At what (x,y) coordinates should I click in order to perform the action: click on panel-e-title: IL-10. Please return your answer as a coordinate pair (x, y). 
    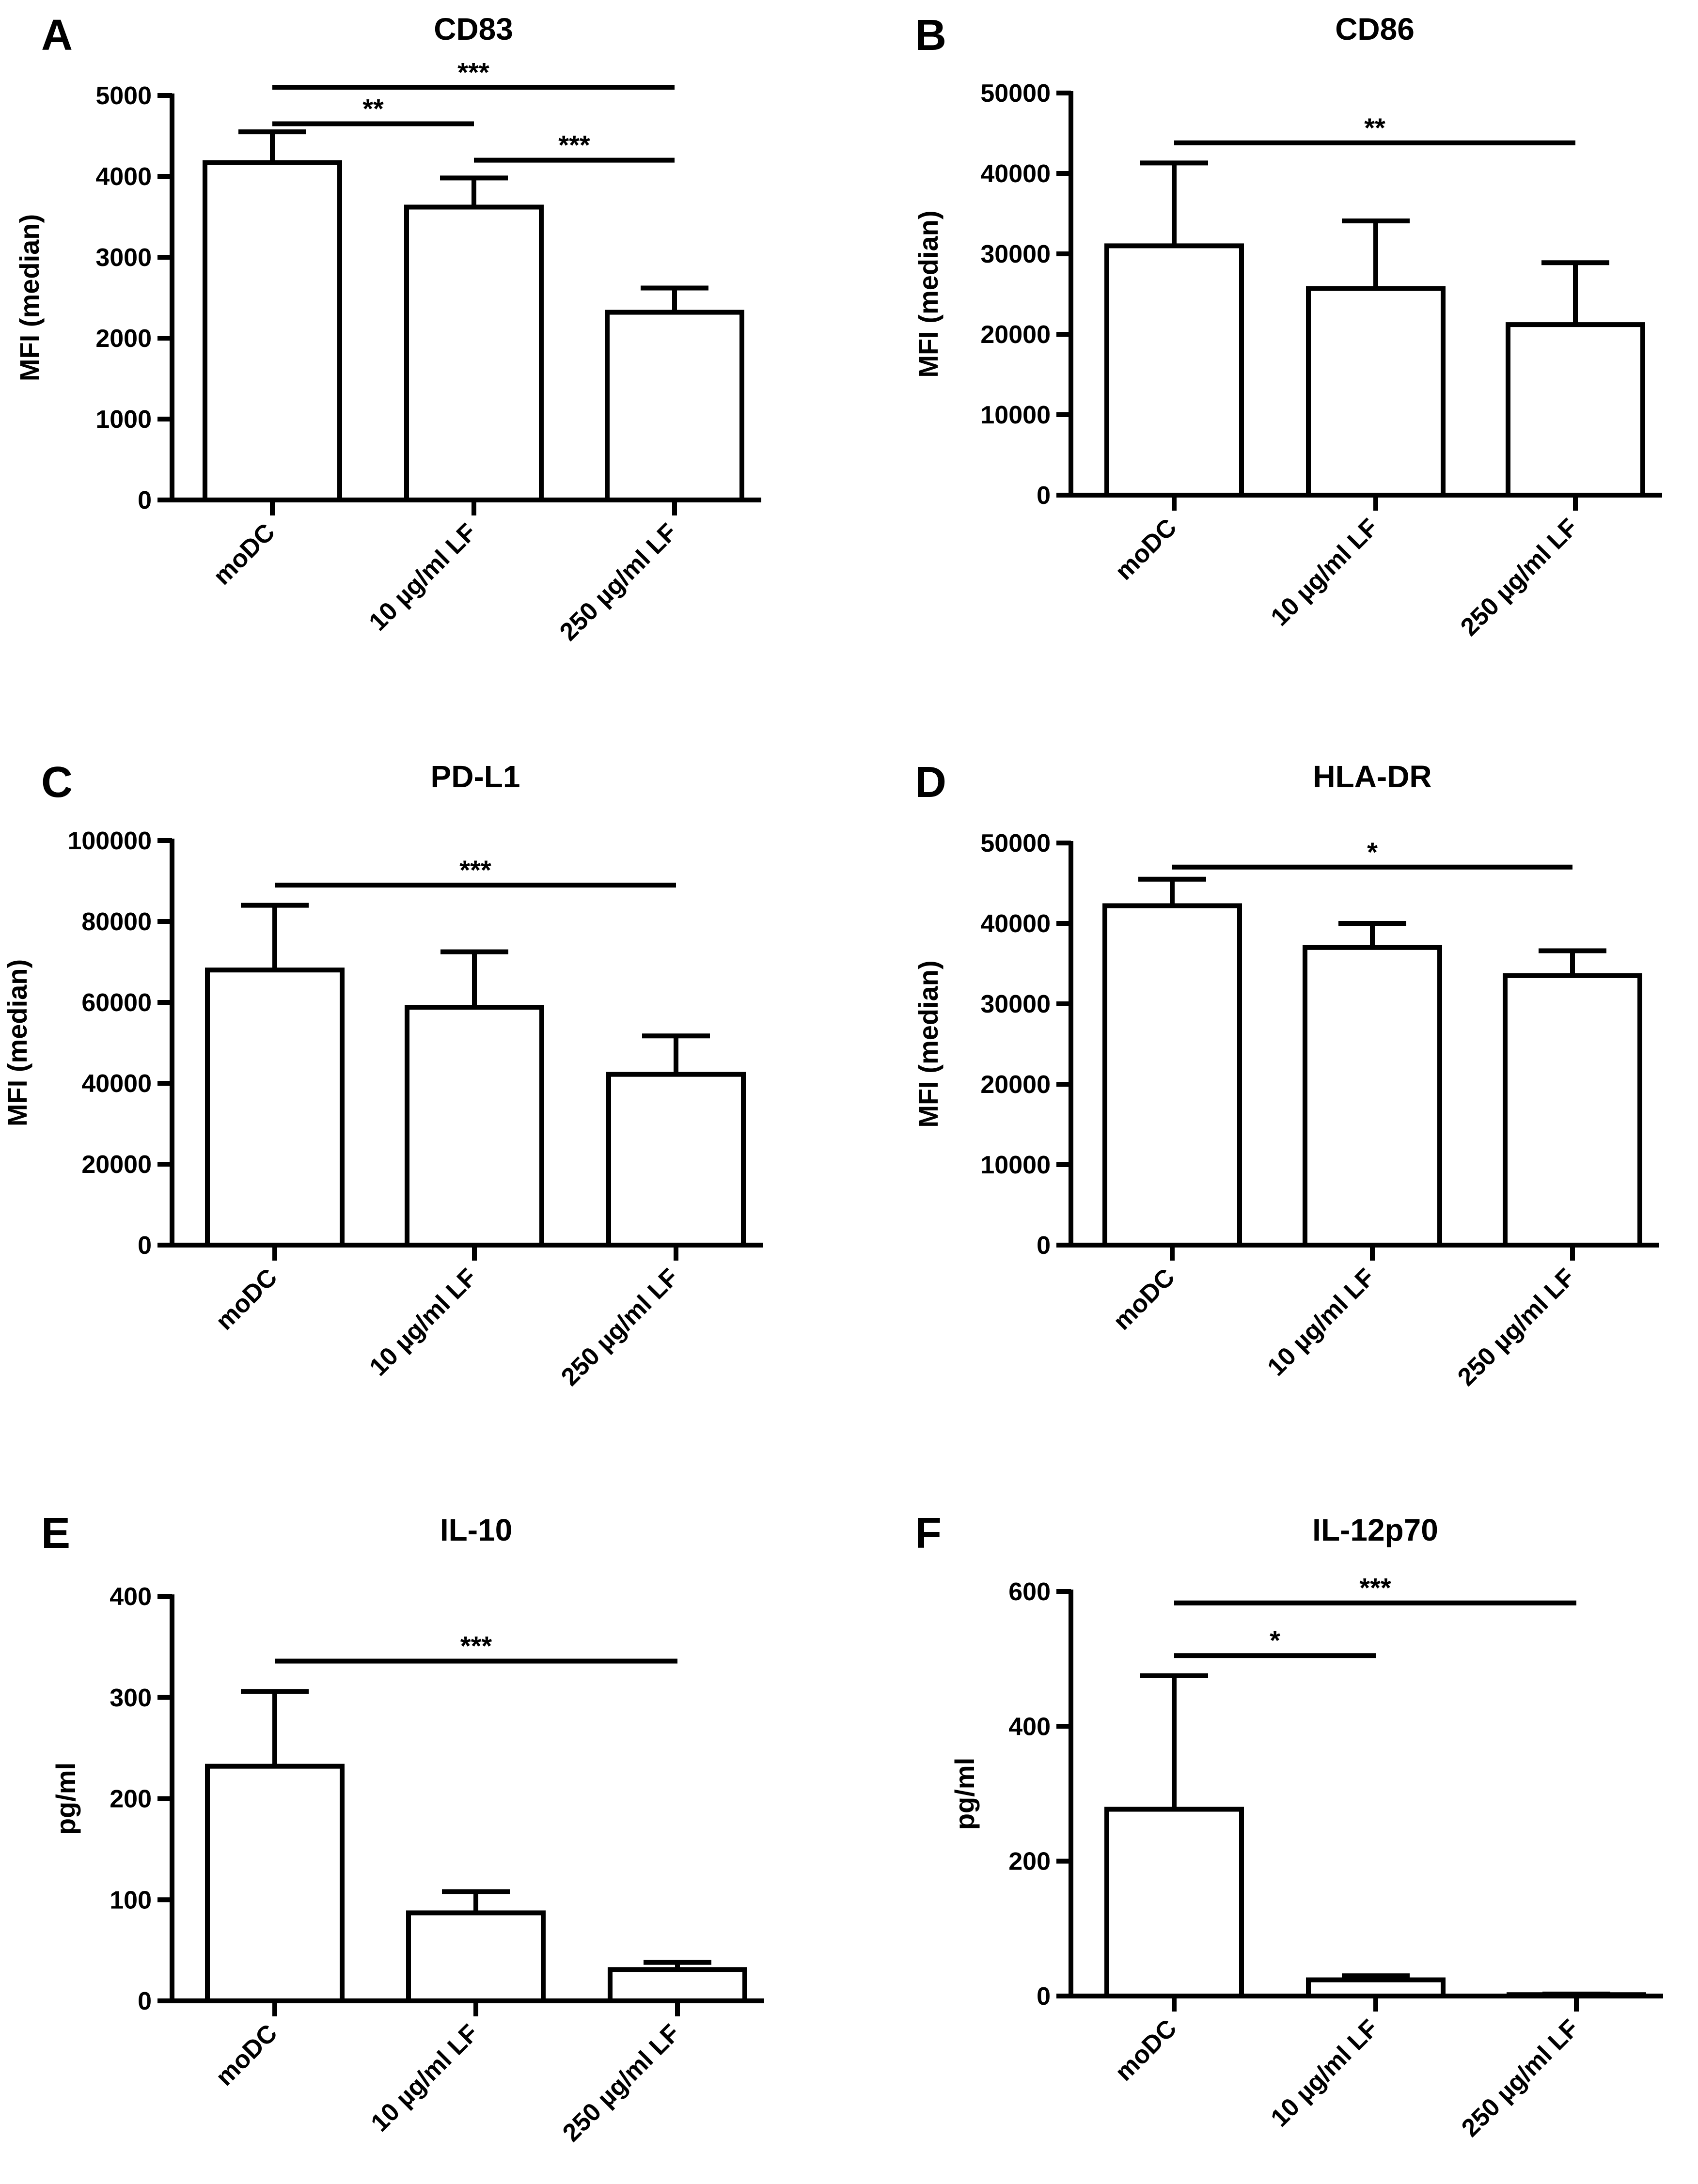
    Looking at the image, I should click on (476, 1530).